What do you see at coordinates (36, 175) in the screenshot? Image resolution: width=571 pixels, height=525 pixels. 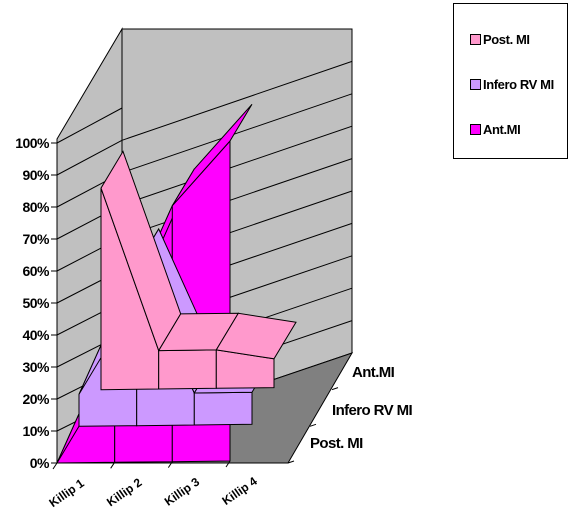 I see `y-tick-label: 90%` at bounding box center [36, 175].